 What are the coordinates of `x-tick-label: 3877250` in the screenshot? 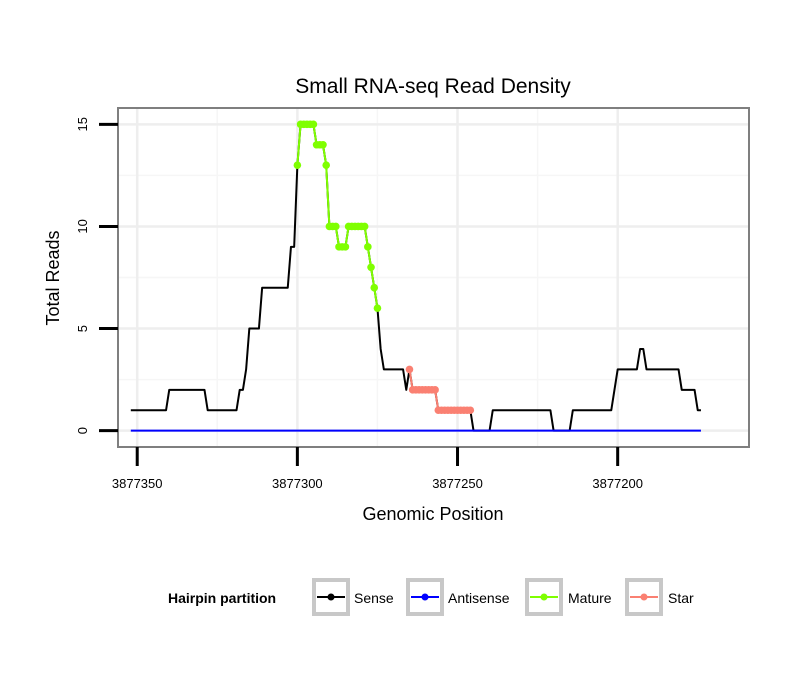 It's located at (457, 483).